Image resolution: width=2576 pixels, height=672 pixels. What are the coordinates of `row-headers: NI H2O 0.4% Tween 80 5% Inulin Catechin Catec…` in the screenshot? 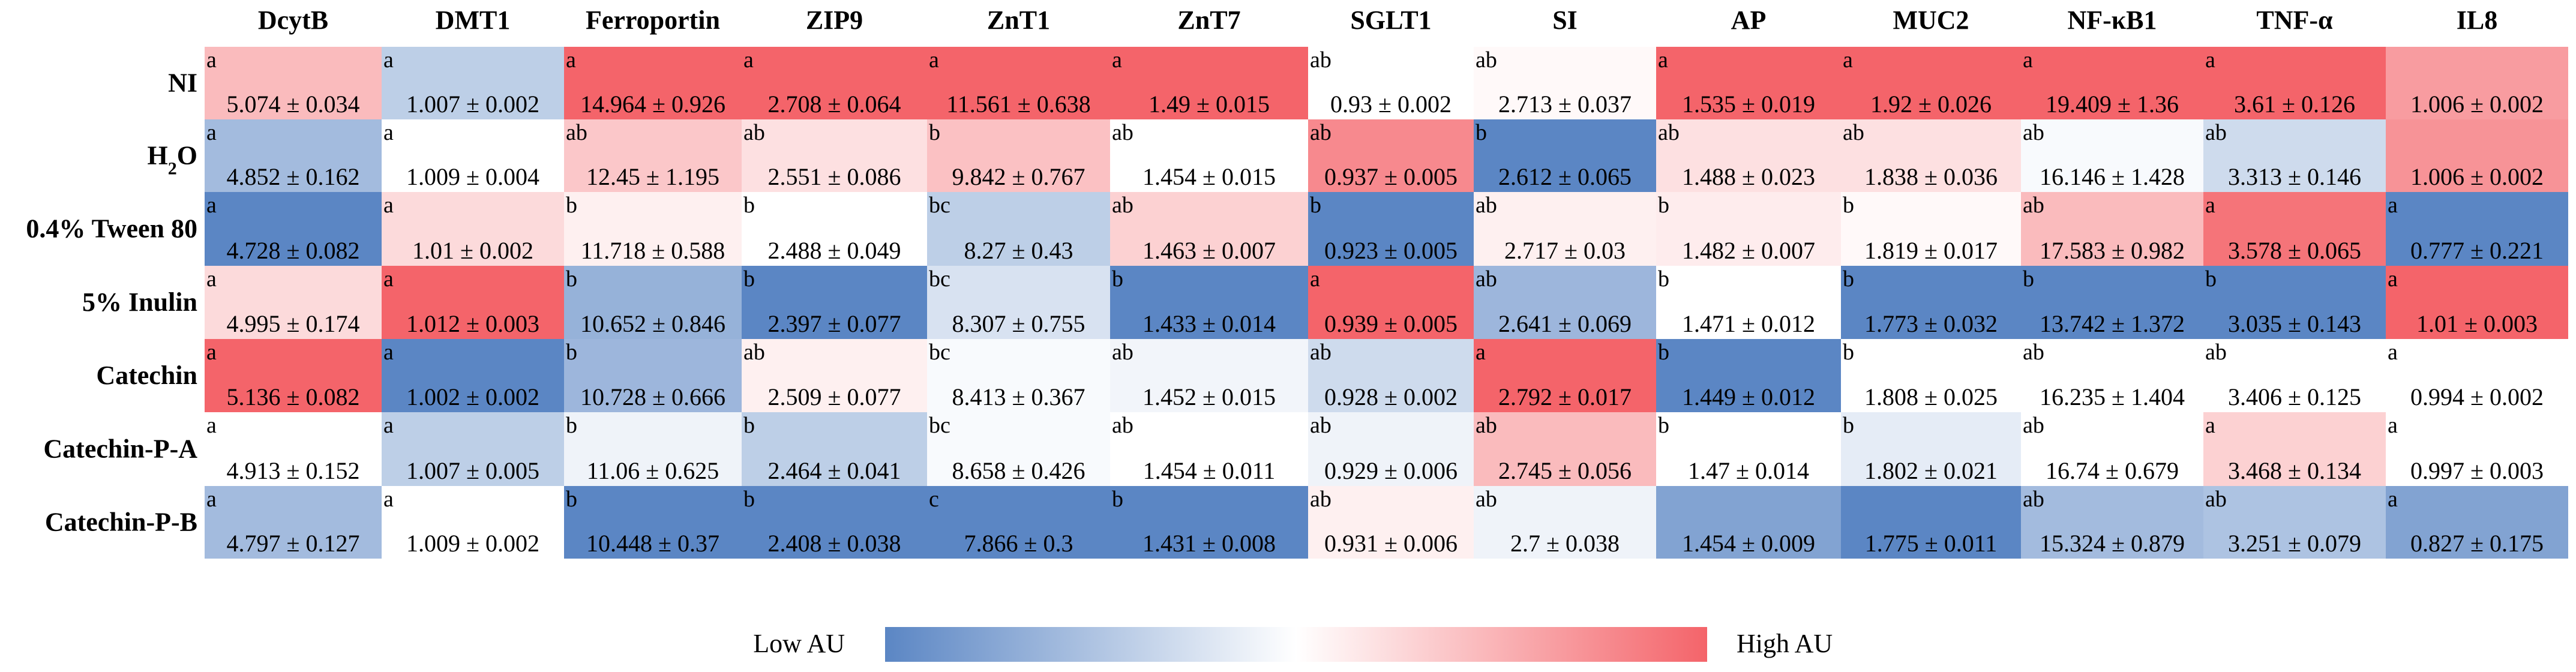 It's located at (111, 302).